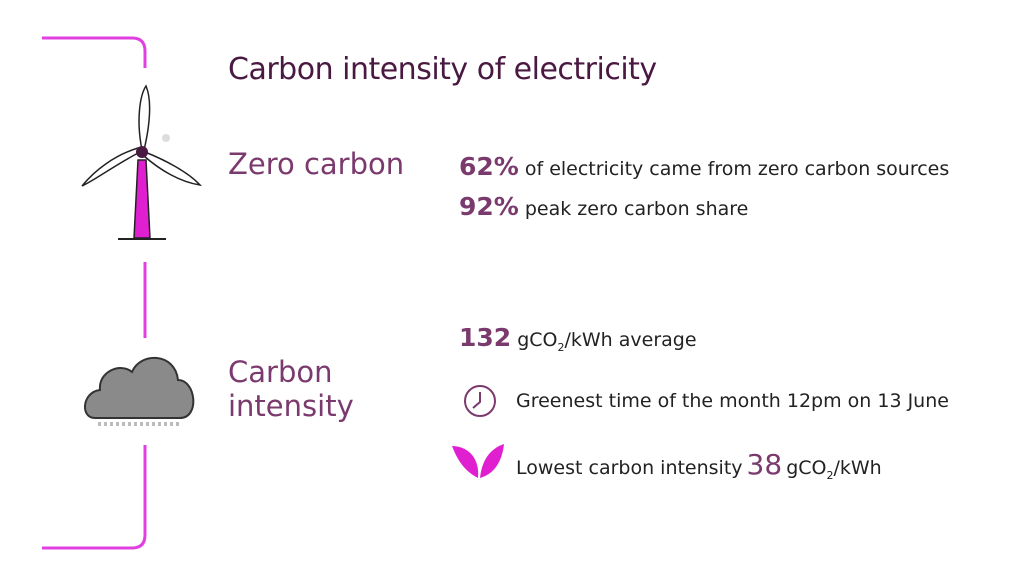 Image resolution: width=1016 pixels, height=571 pixels. Describe the element at coordinates (480, 401) in the screenshot. I see `clock-icon` at that location.